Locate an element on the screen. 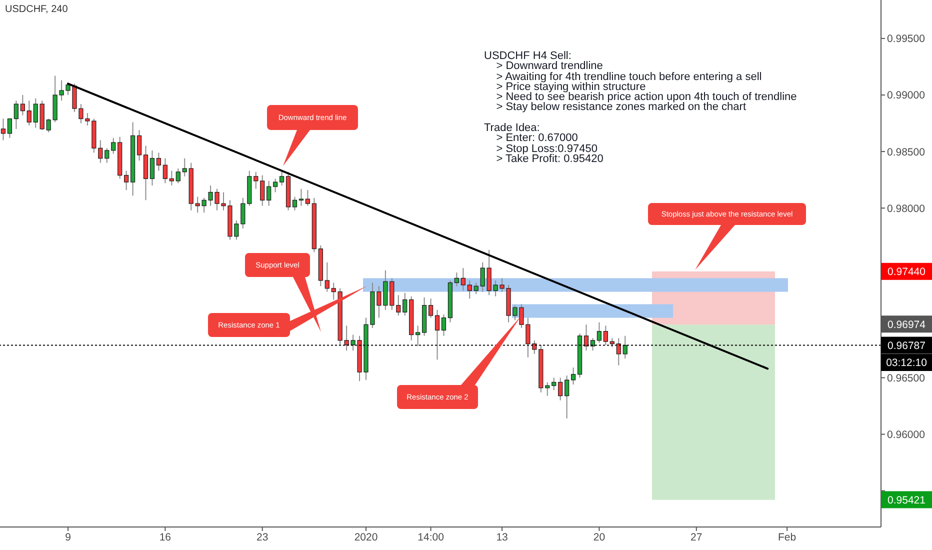 The height and width of the screenshot is (550, 932). text: 0.95421 is located at coordinates (907, 500).